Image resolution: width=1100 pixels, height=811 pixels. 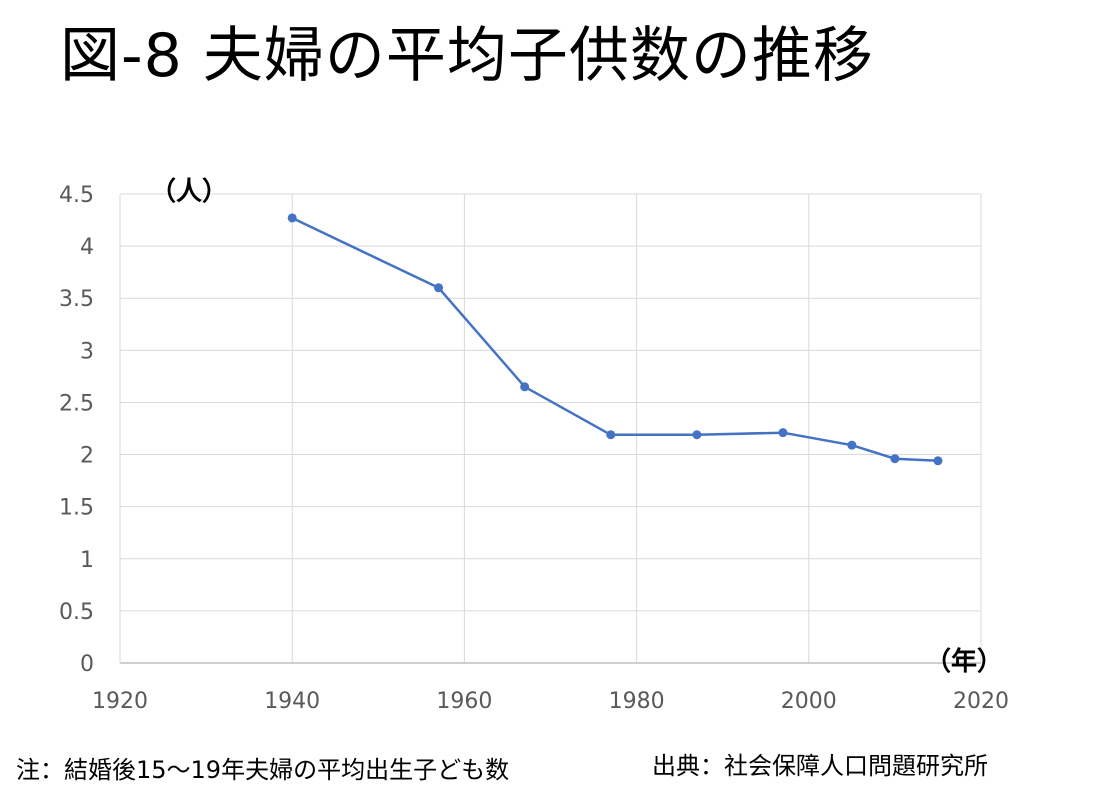 What do you see at coordinates (87, 456) in the screenshot?
I see `y-tick-label: 2` at bounding box center [87, 456].